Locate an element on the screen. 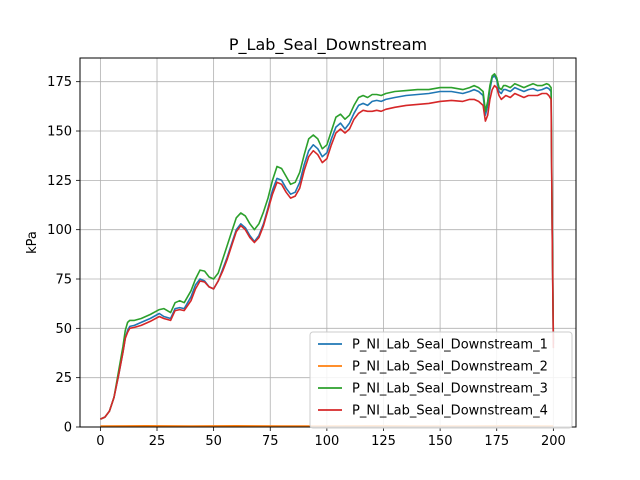 Image resolution: width=640 pixels, height=480 pixels. legend-label: P_NI_Lab_Seal_Downstream_3 is located at coordinates (450, 389).